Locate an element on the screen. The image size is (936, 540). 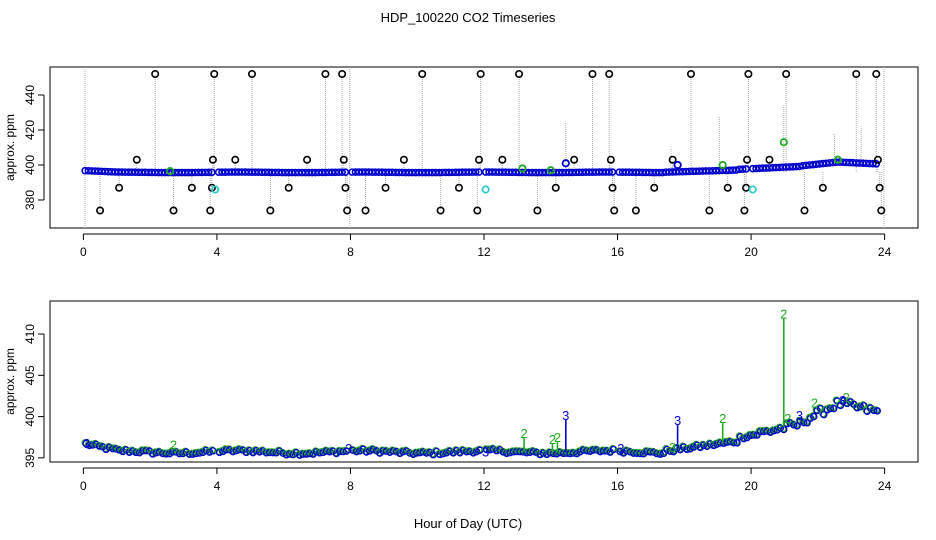
bottom-x-tick-label: 20 is located at coordinates (751, 486).